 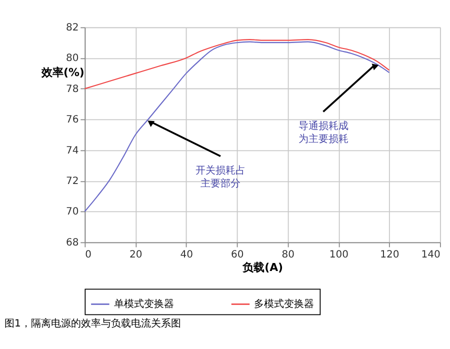 What do you see at coordinates (72, 89) in the screenshot?
I see `y-tick-label: 78` at bounding box center [72, 89].